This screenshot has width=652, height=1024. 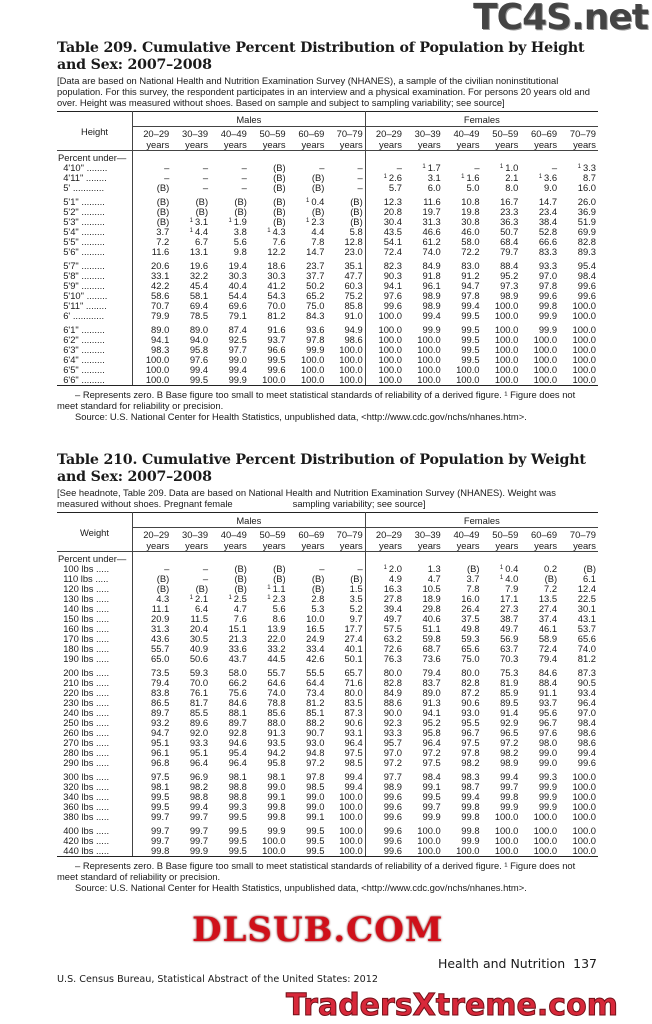 What do you see at coordinates (237, 286) in the screenshot?
I see `male-value: 40.4` at bounding box center [237, 286].